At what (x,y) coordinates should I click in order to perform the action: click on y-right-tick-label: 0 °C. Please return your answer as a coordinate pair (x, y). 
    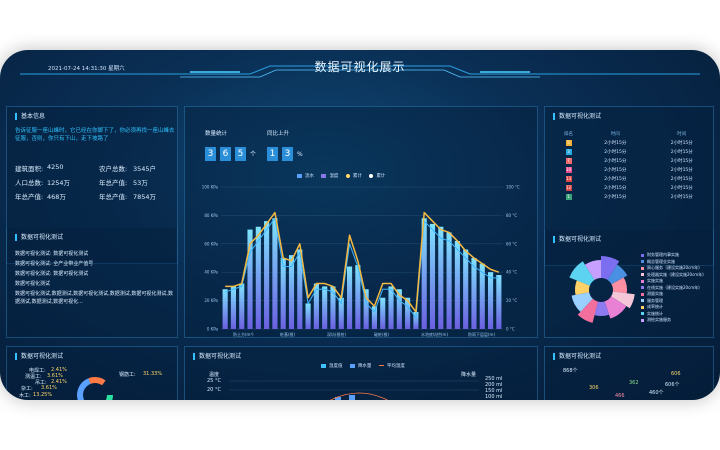
    Looking at the image, I should click on (510, 329).